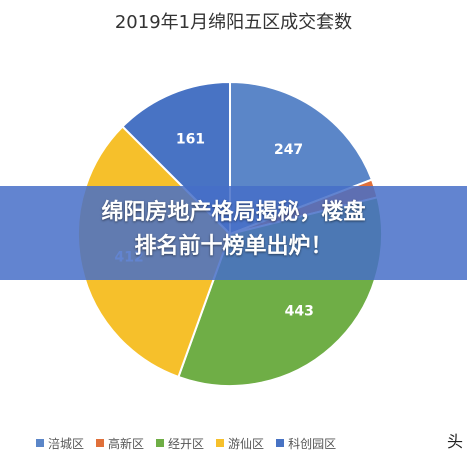 The height and width of the screenshot is (467, 467). Describe the element at coordinates (454, 441) in the screenshot. I see `corner-mark: 头` at that location.